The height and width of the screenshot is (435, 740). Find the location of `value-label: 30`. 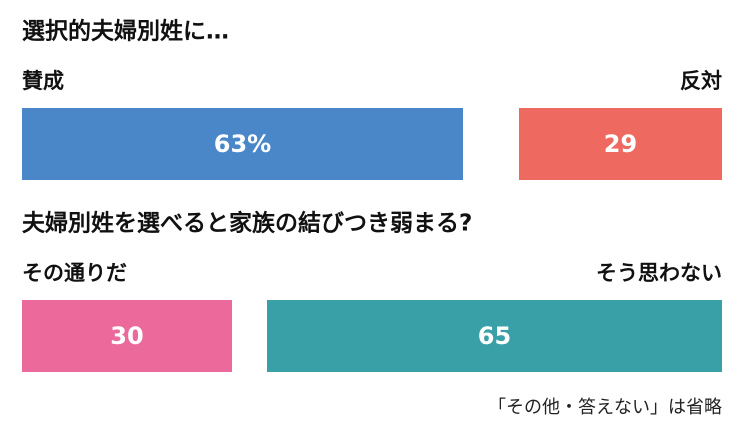

value-label: 30 is located at coordinates (126, 336).